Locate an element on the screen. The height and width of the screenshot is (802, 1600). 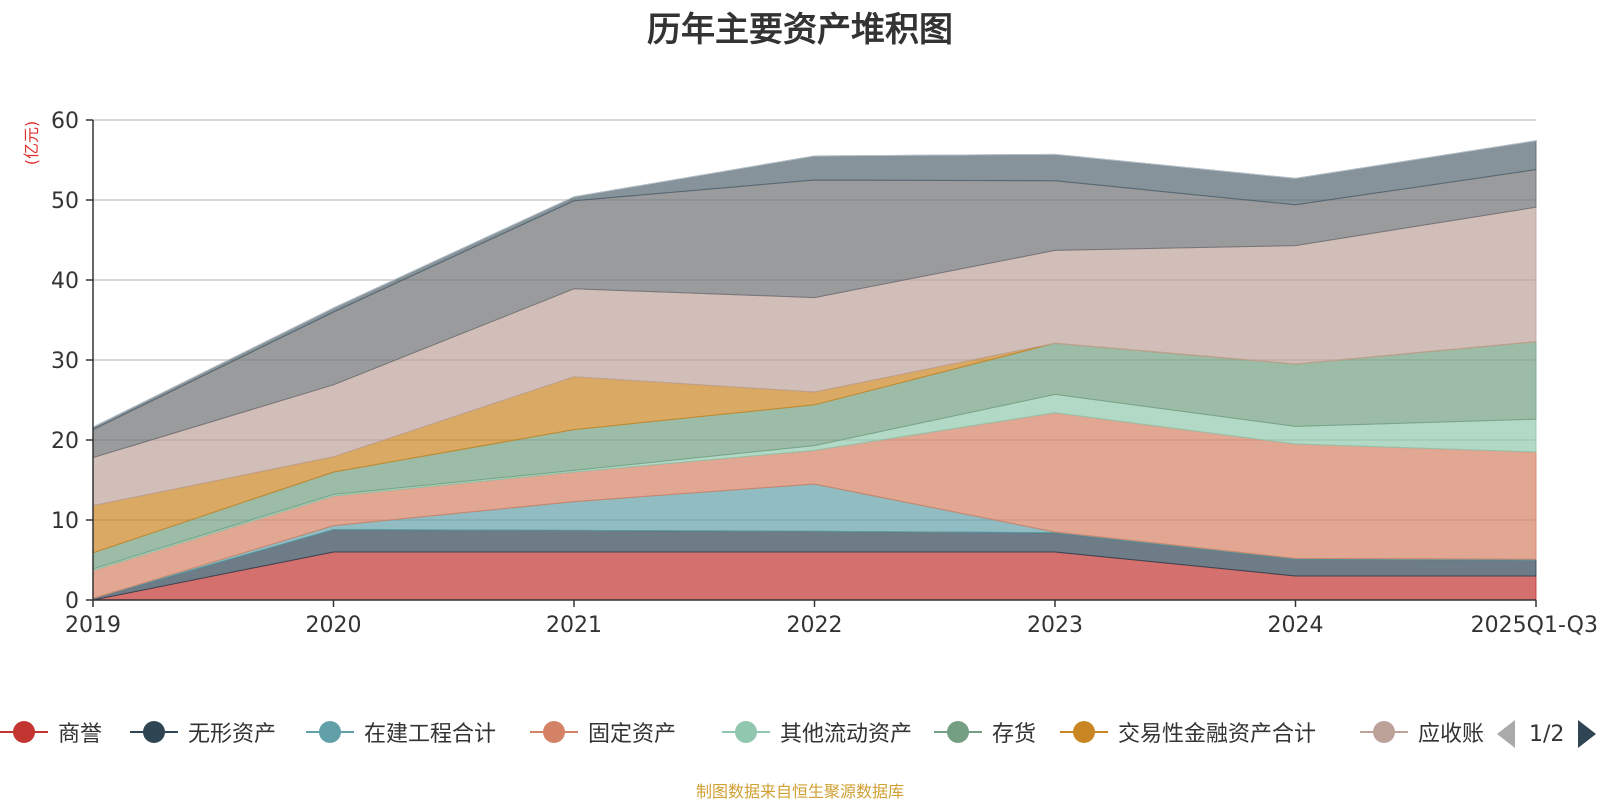
legend-item: 交易性金融资产合计 is located at coordinates (1188, 732).